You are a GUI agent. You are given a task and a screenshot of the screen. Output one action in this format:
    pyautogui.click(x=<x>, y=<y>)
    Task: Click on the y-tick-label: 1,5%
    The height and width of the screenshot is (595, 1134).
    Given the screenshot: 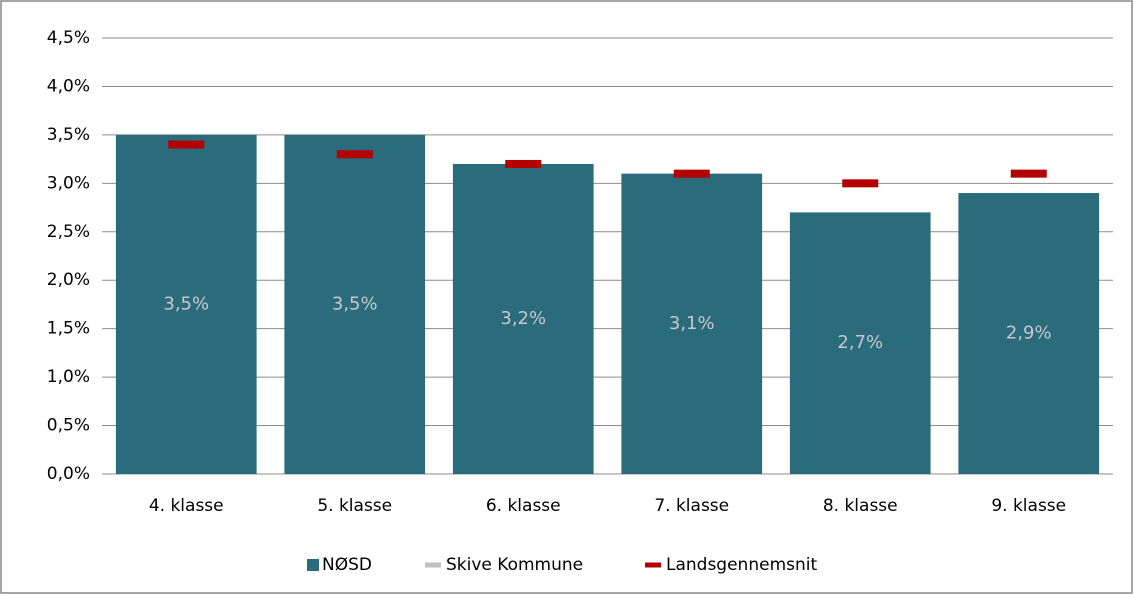 What is the action you would take?
    pyautogui.click(x=68, y=329)
    